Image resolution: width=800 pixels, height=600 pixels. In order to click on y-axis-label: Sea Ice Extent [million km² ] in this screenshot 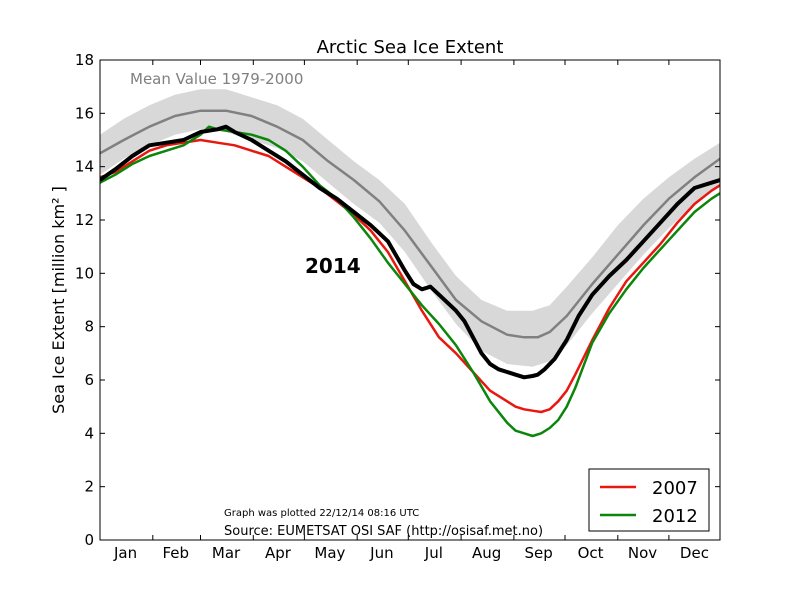, I will do `click(58, 300)`.